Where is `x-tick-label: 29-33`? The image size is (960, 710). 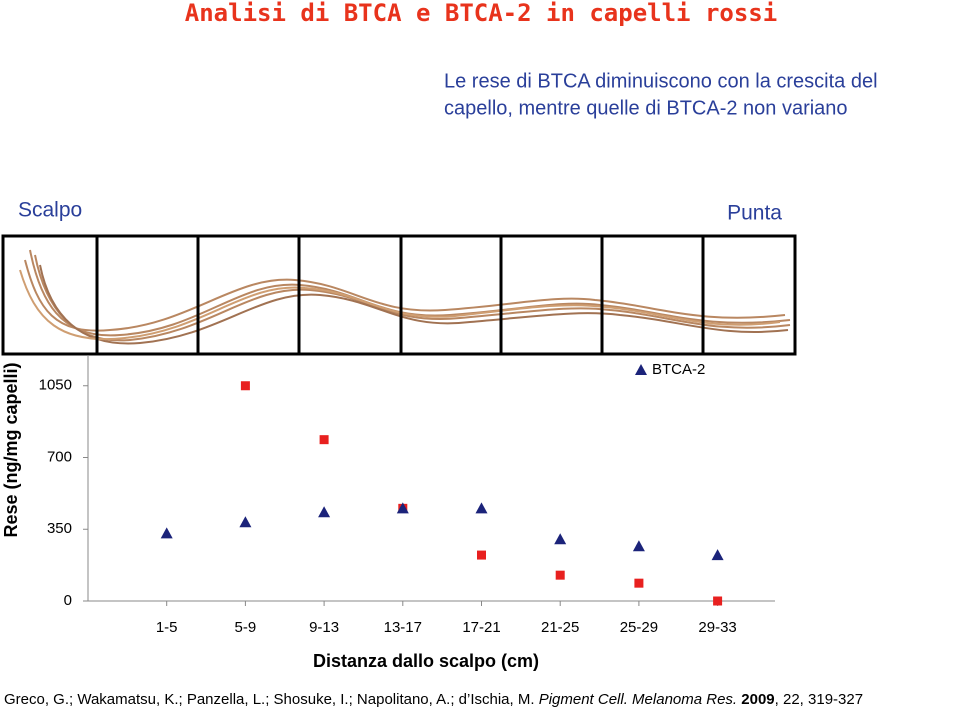 x-tick-label: 29-33 is located at coordinates (717, 627).